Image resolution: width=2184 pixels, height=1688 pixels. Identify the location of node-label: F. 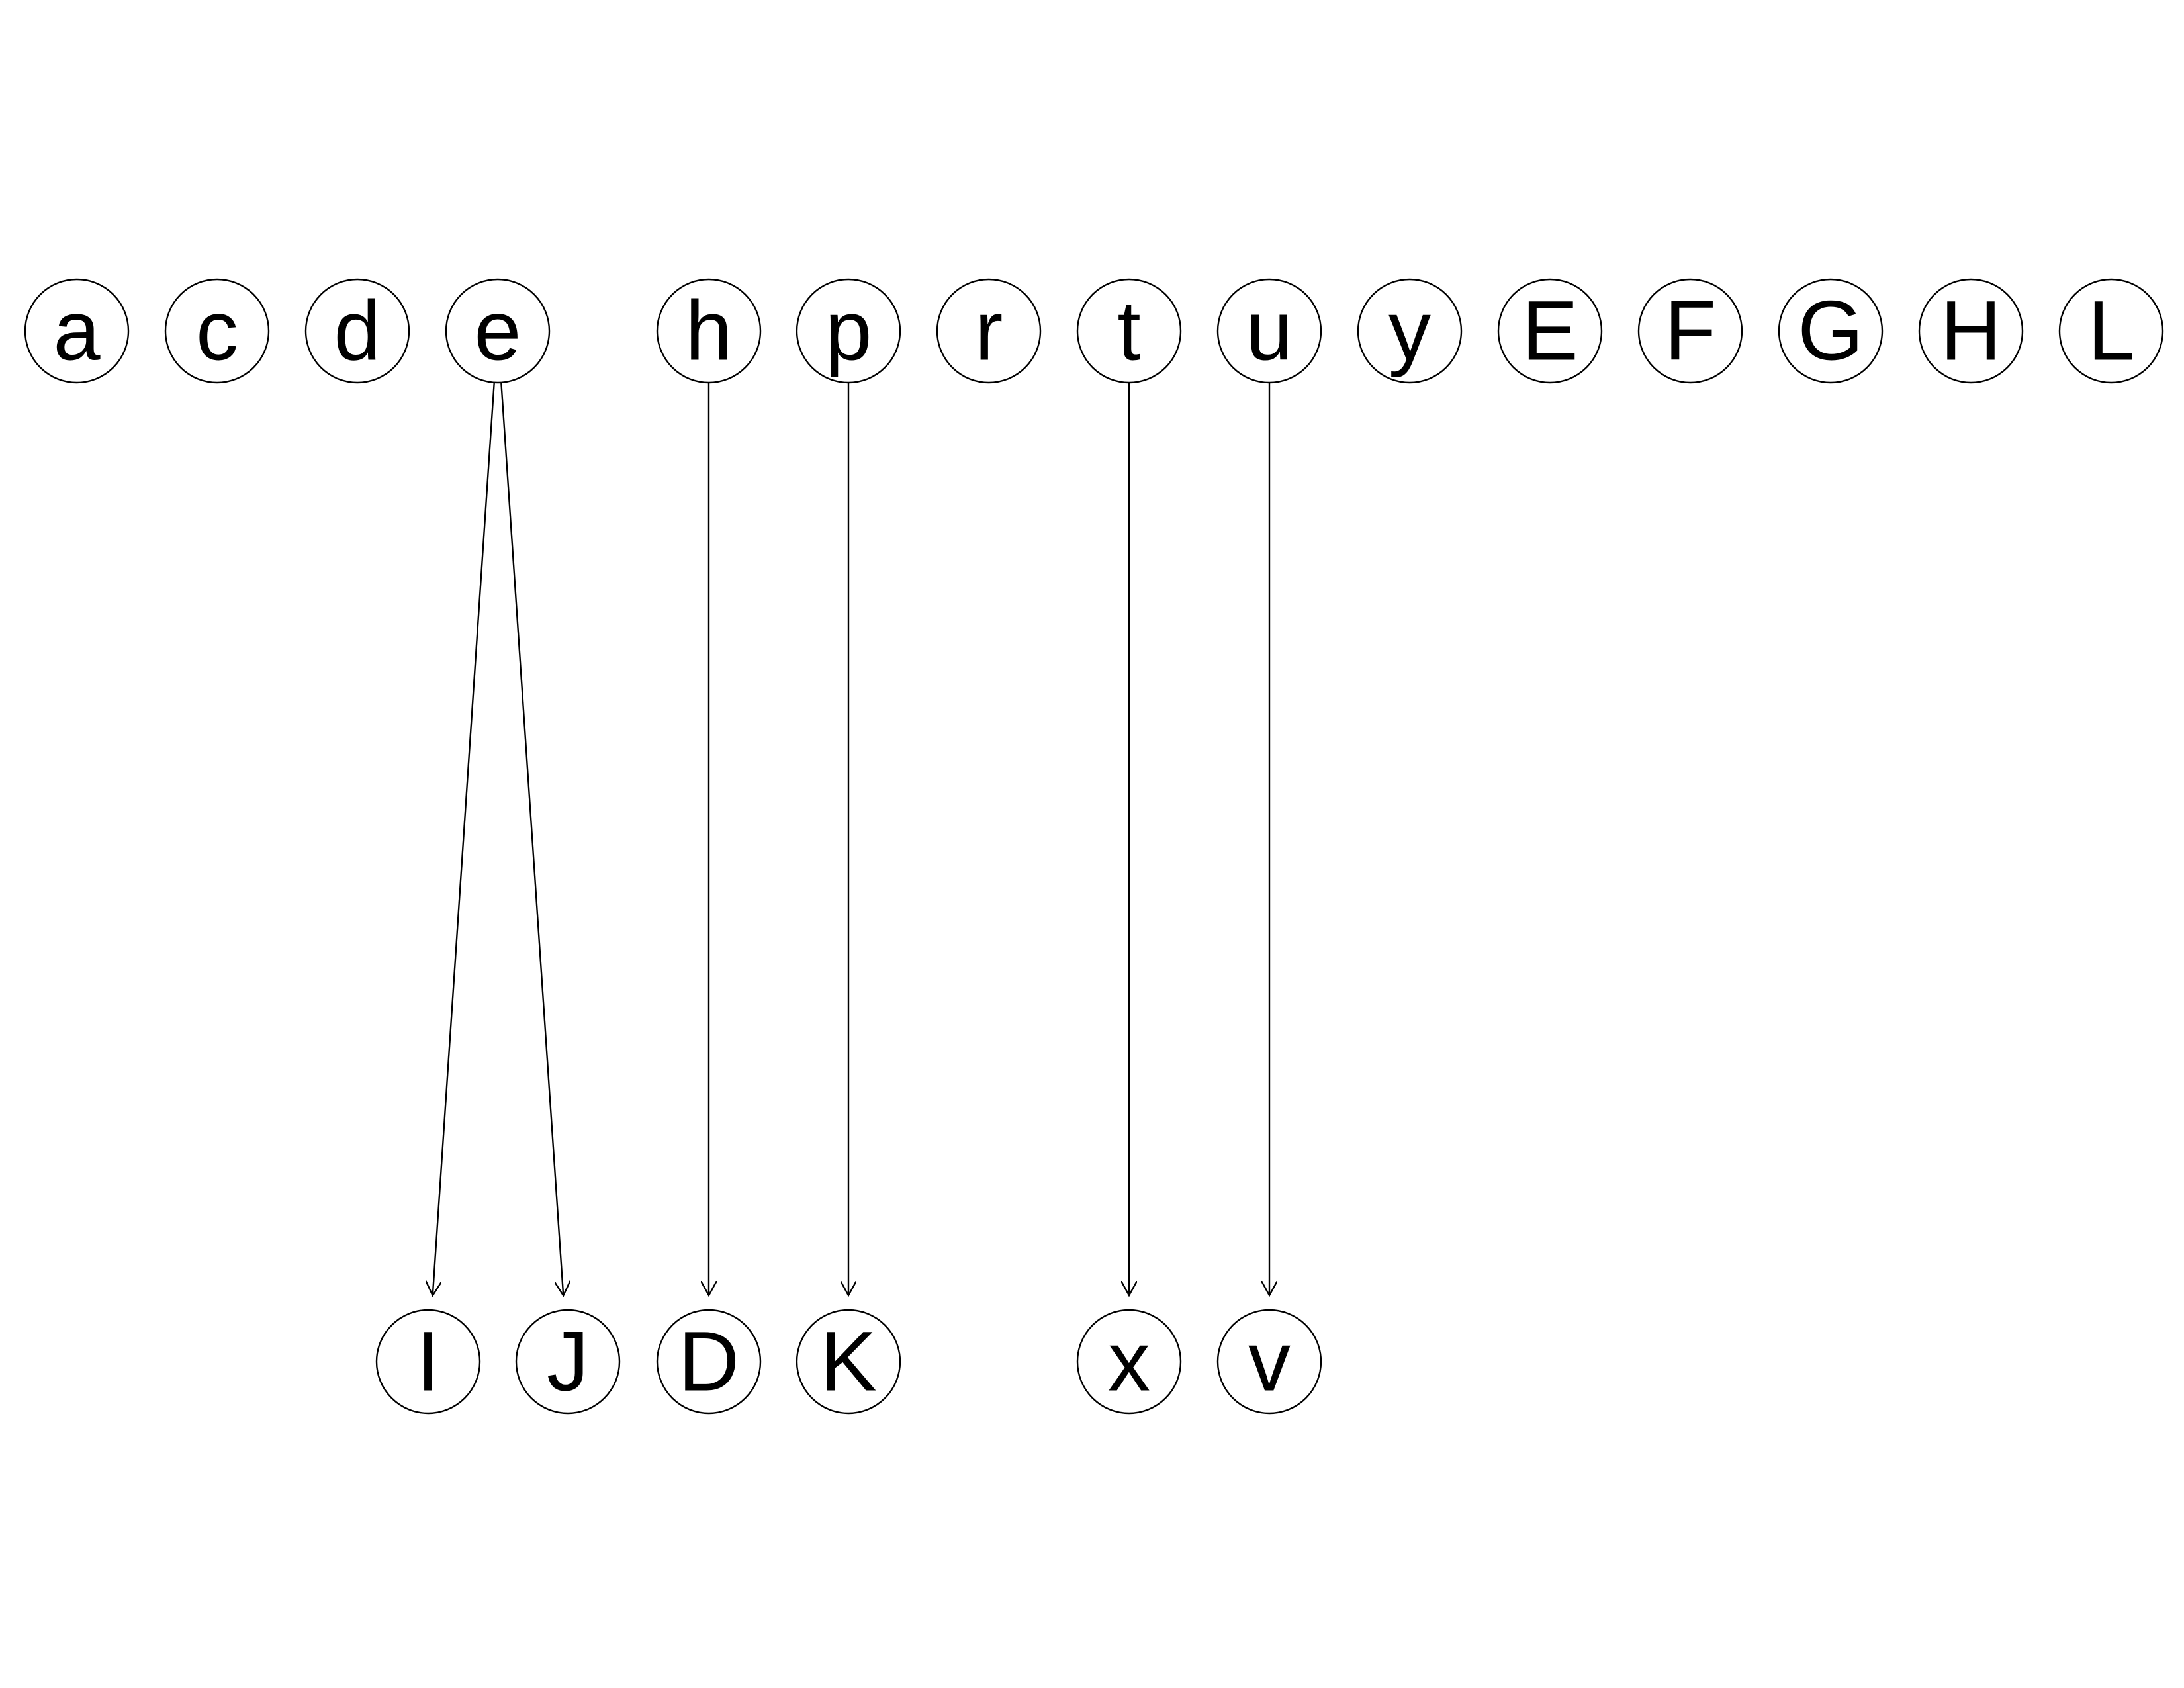
(1690, 331).